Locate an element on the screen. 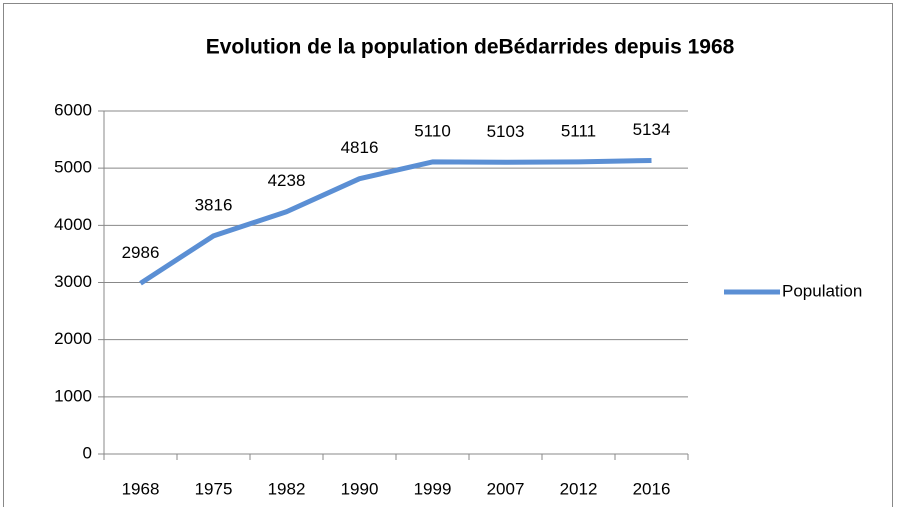  x-tick-label: 2007 is located at coordinates (506, 488).